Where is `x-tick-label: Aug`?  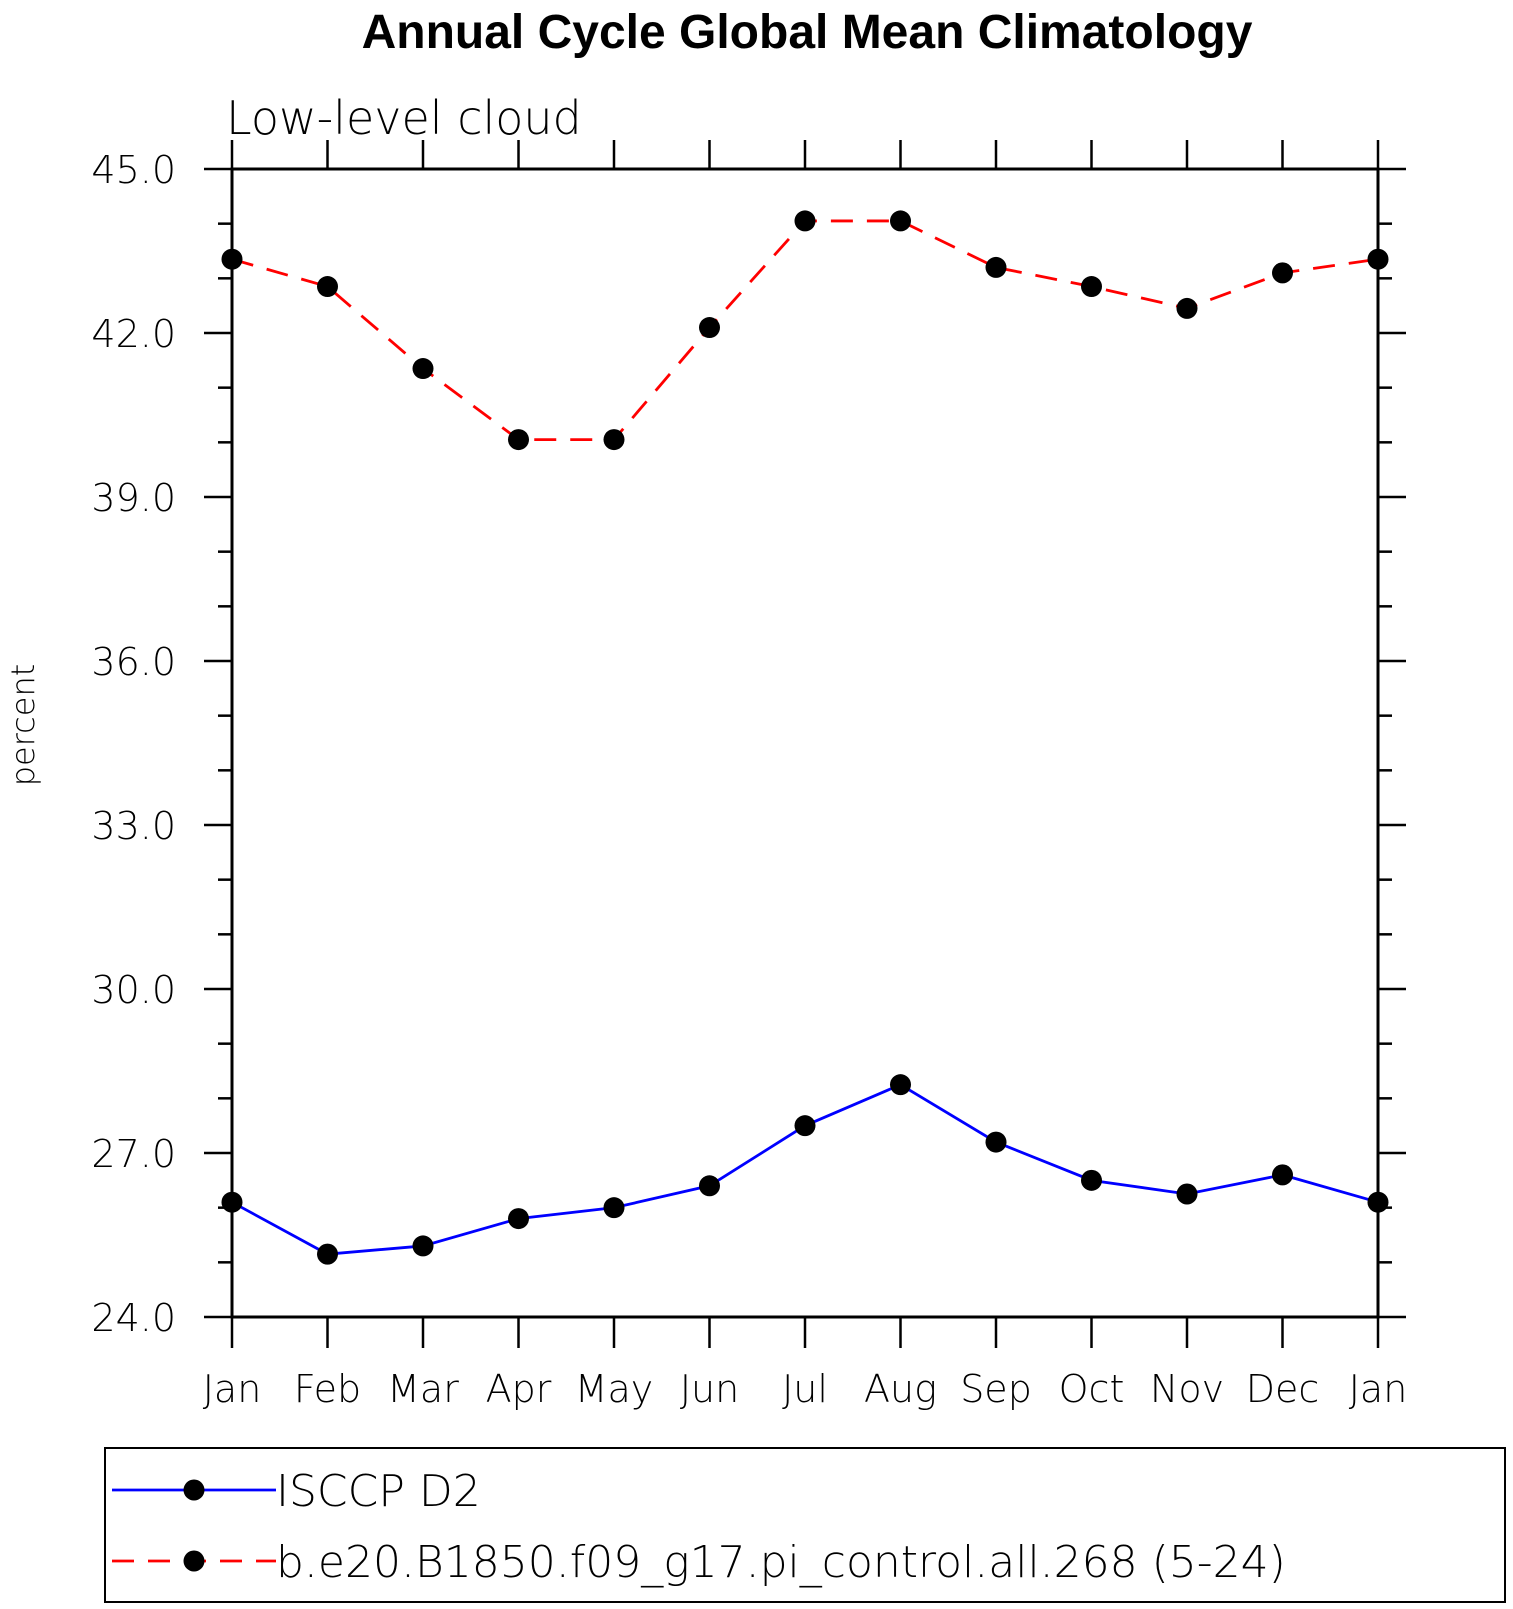 x-tick-label: Aug is located at coordinates (900, 1389).